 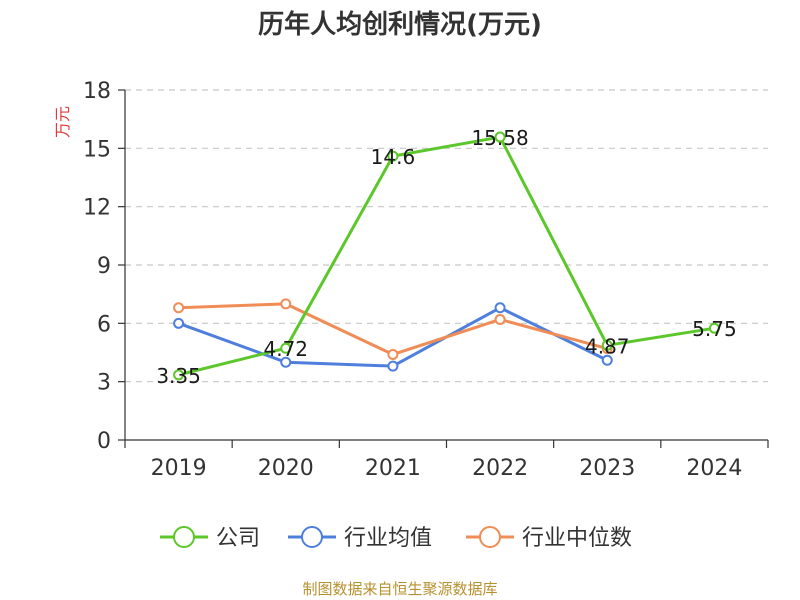 I want to click on legend-label: 行业均值, so click(x=388, y=538).